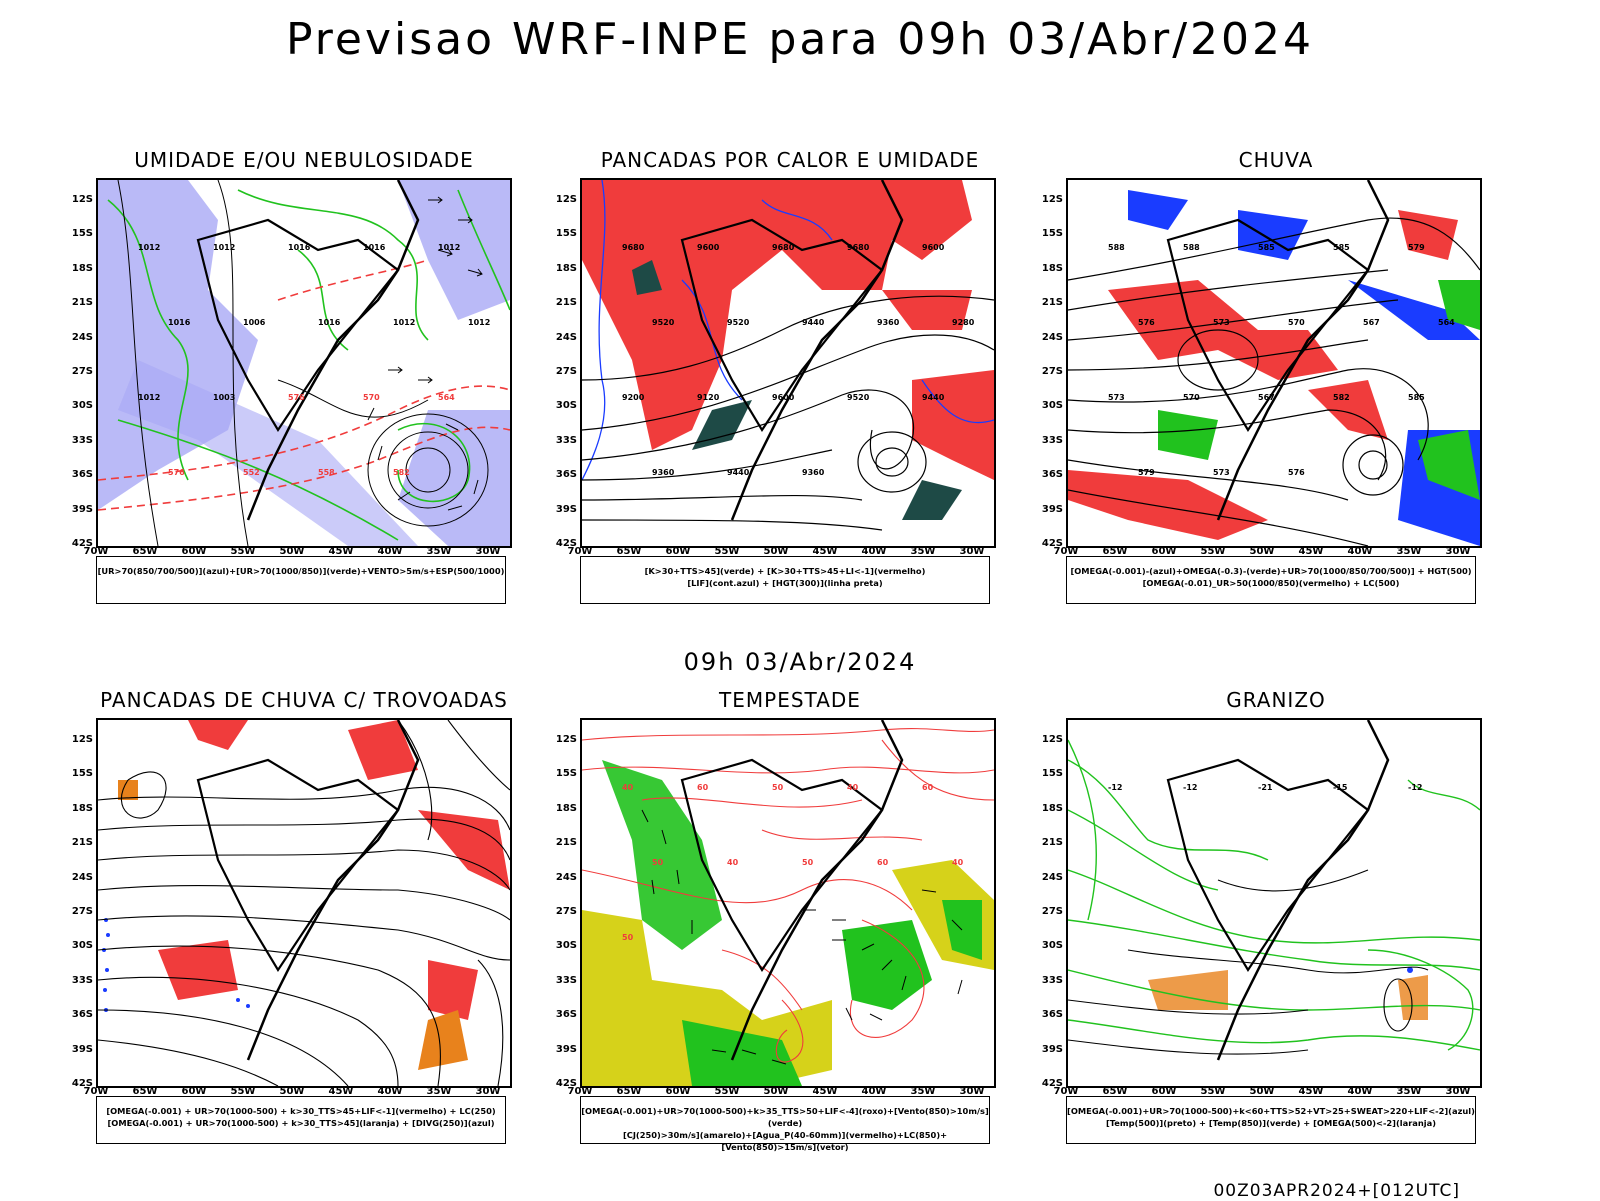  I want to click on map-area: 40 60 50 40 60 50 40 50 60 40 50, so click(788, 903).